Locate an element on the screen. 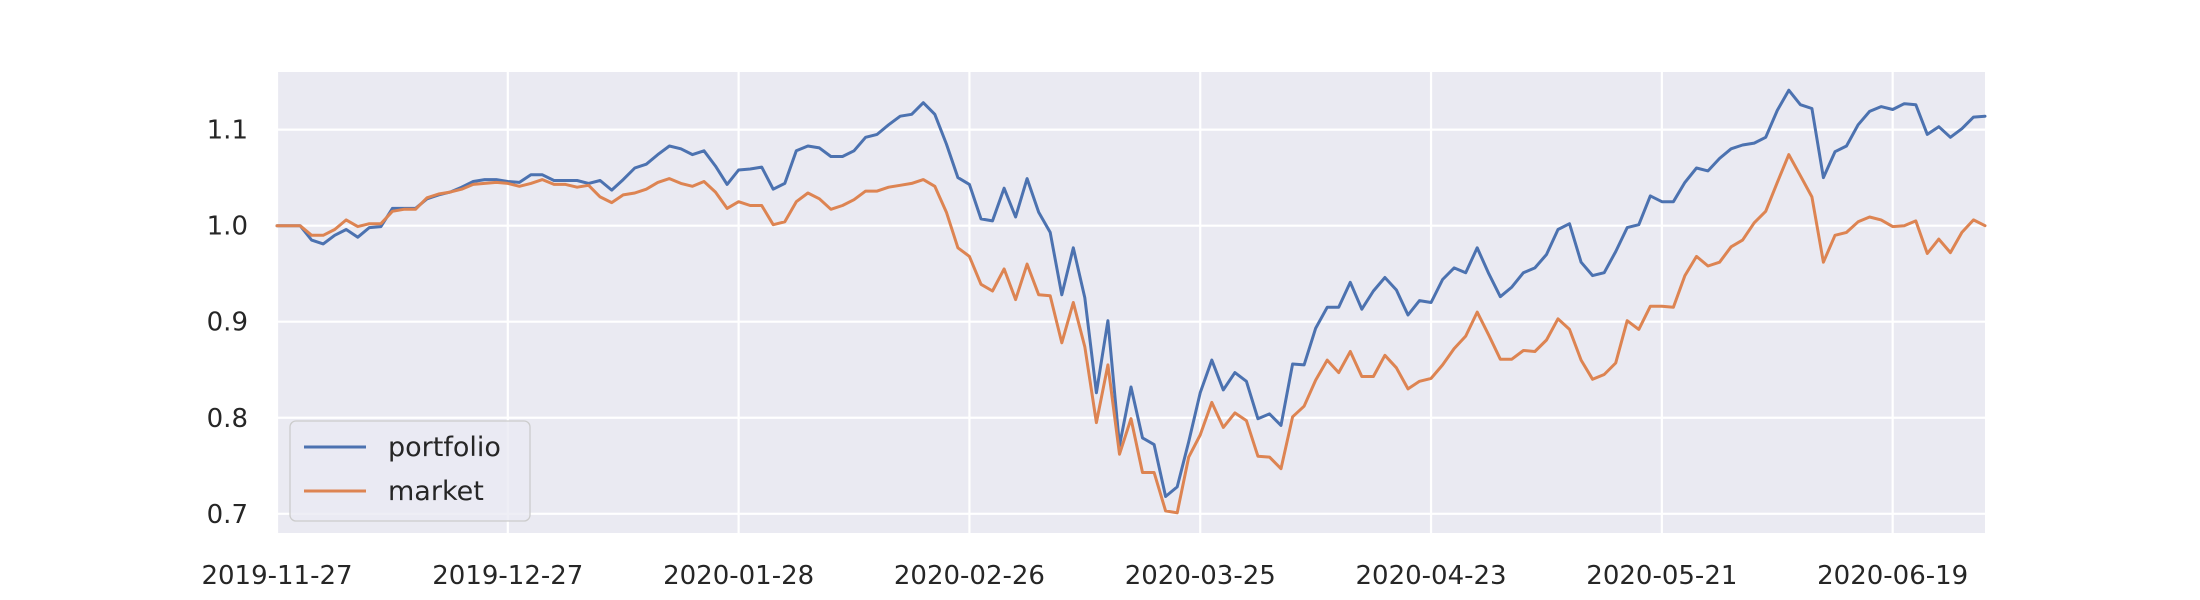 This screenshot has height=600, width=2200. y-tick-label: 0.8 is located at coordinates (227, 419).